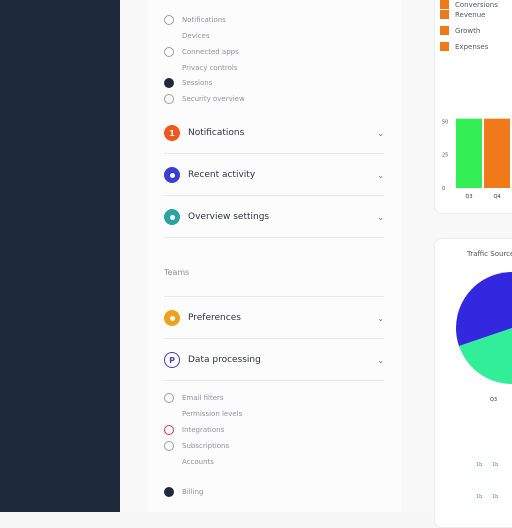 Image resolution: width=512 pixels, height=528 pixels. I want to click on bar-chart: 50 25 0 Q3 Q4, so click(476, 159).